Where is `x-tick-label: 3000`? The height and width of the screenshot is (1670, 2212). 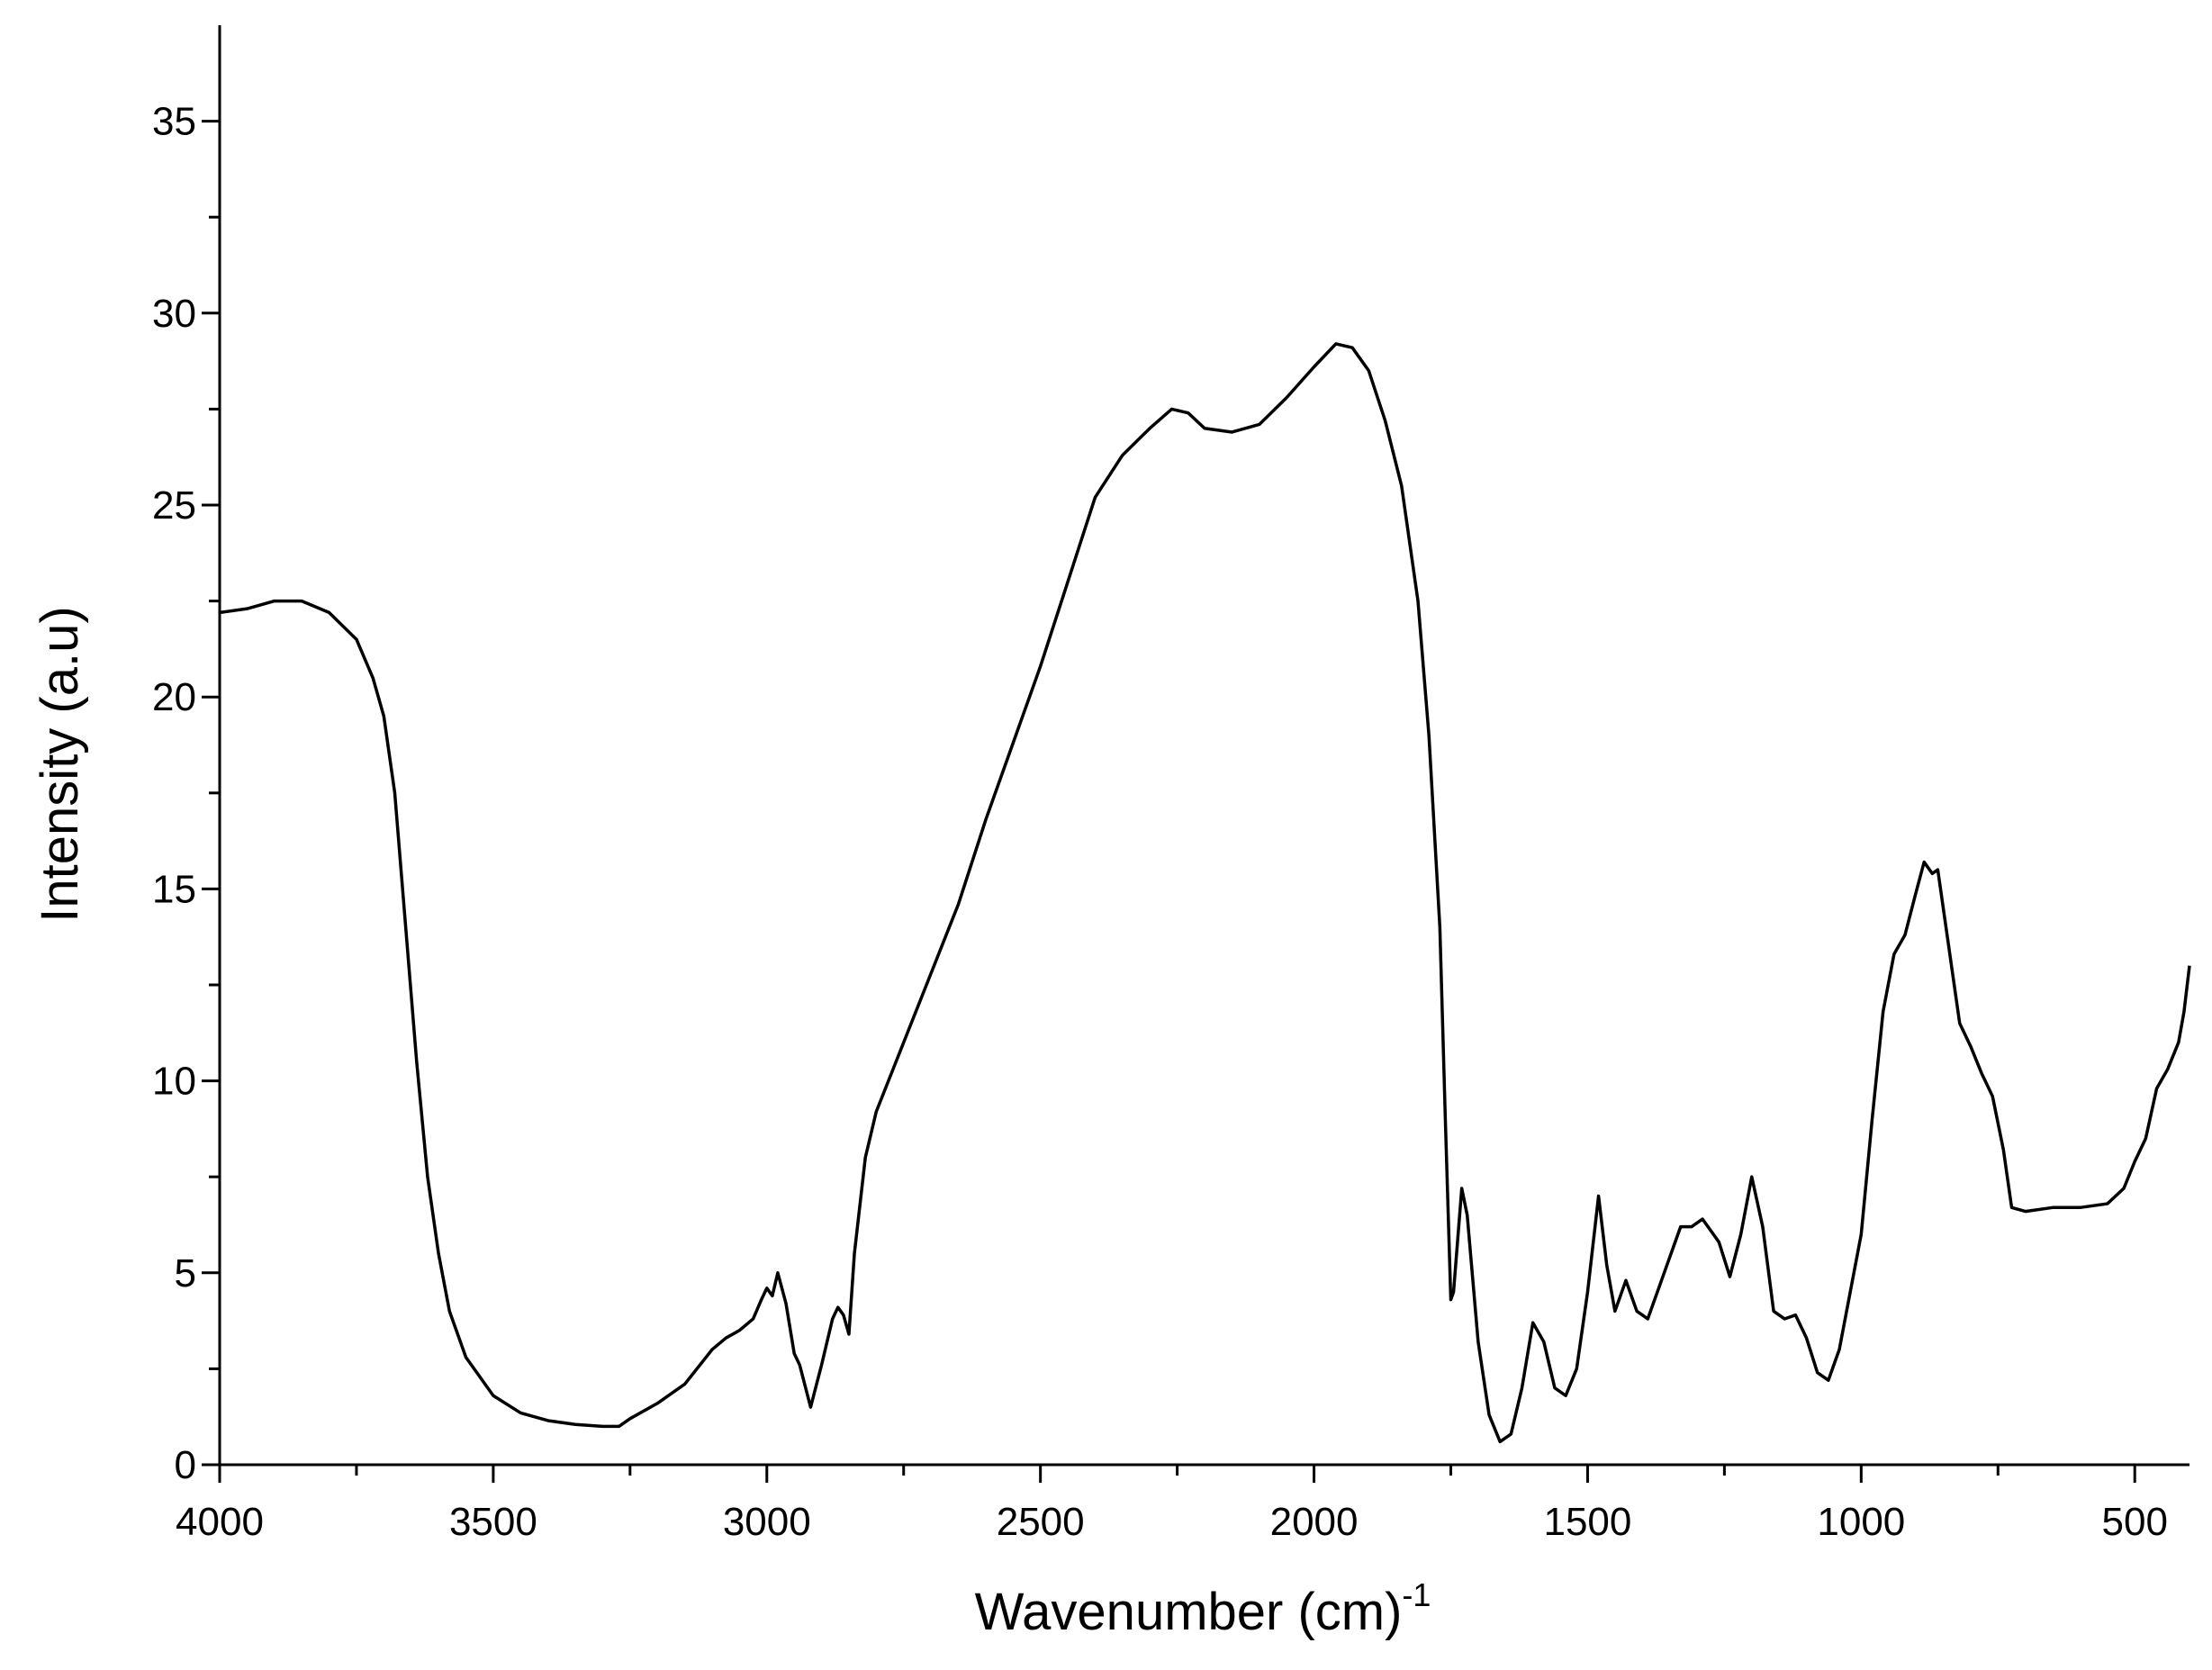 x-tick-label: 3000 is located at coordinates (767, 1522).